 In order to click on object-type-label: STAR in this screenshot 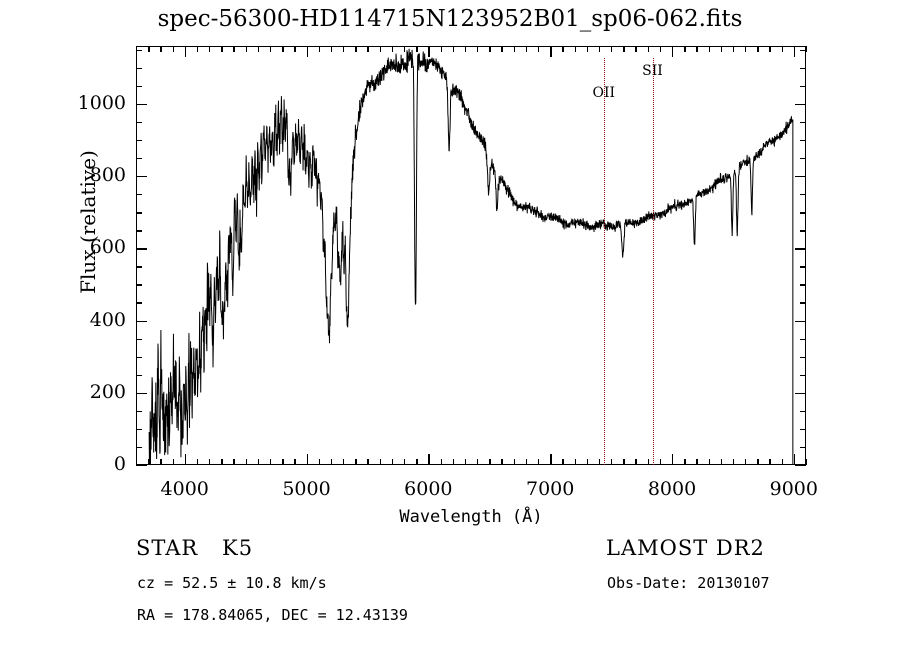, I will do `click(167, 548)`.